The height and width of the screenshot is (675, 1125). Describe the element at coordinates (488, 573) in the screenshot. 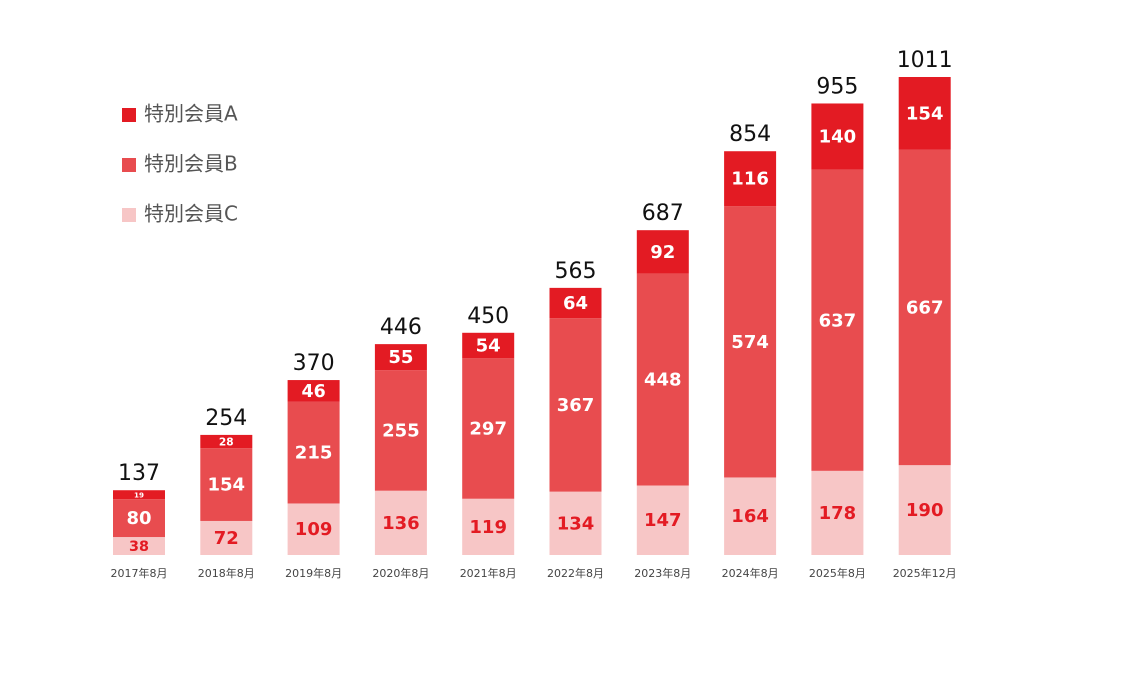

I see `x-tick-label: 2021年8月` at that location.